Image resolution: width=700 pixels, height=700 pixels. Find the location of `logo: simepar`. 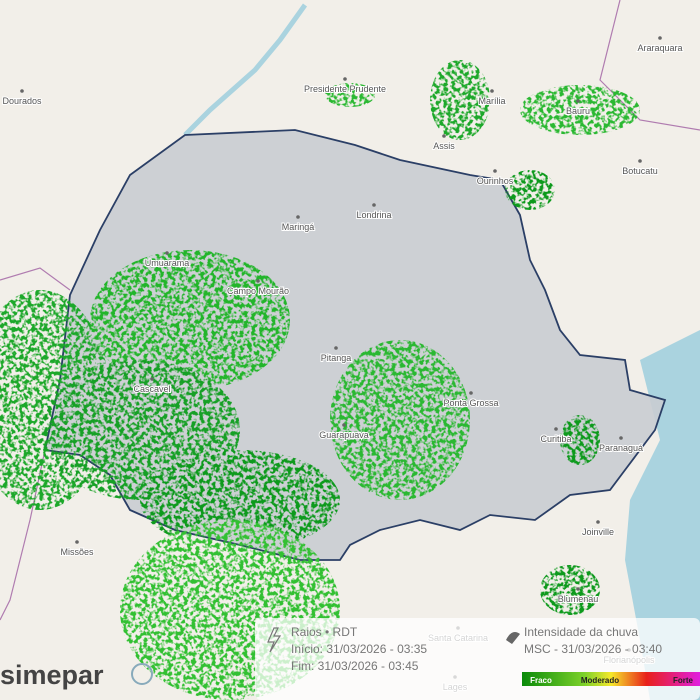

logo: simepar is located at coordinates (52, 675).